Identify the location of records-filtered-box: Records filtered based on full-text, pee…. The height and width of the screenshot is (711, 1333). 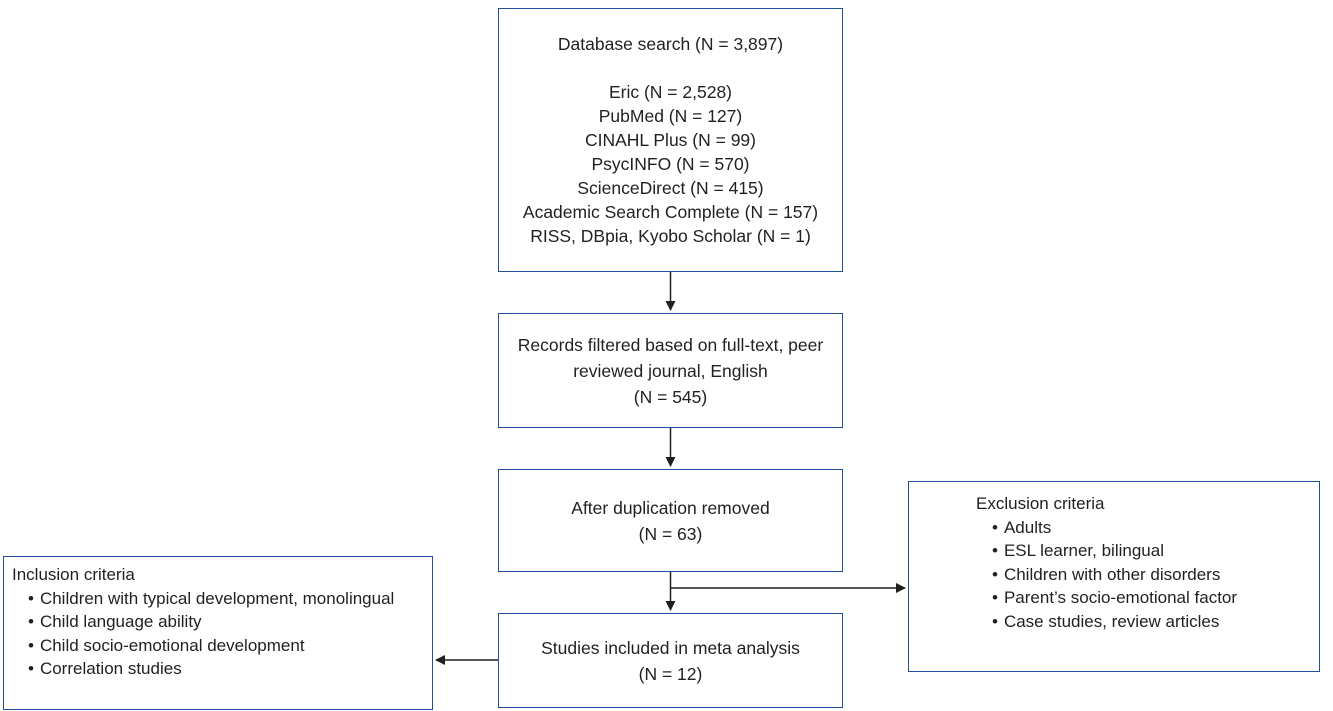
(670, 370).